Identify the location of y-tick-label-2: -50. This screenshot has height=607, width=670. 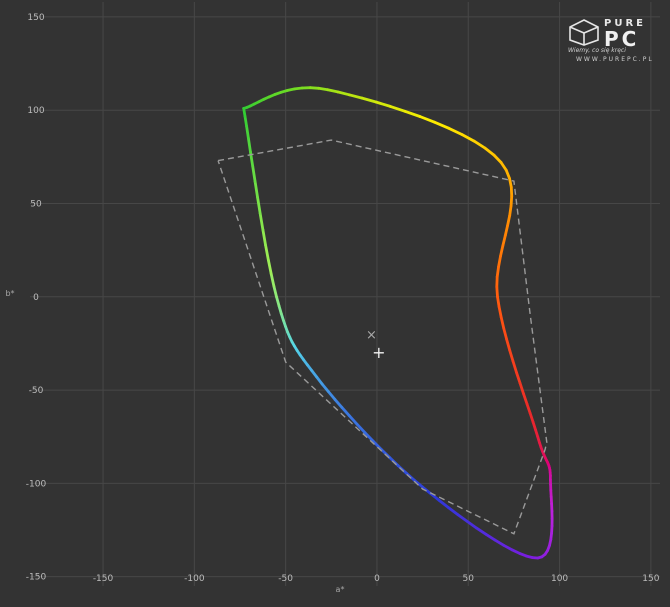
(36, 391).